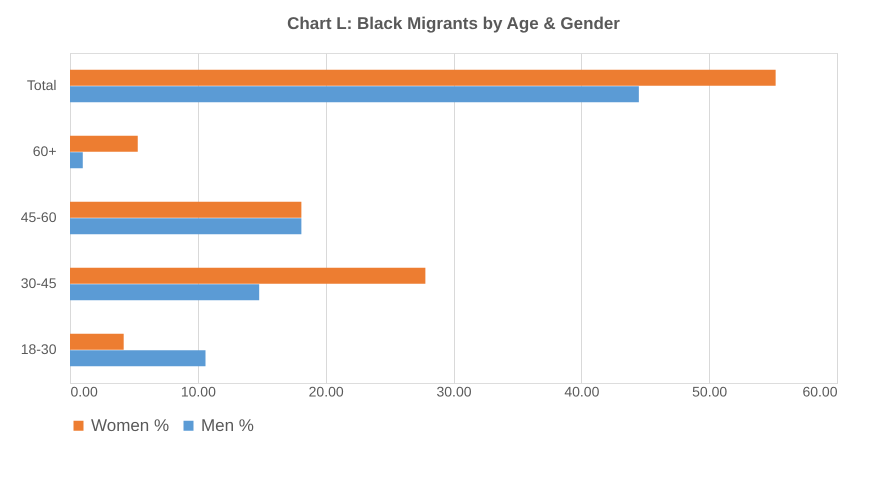 The height and width of the screenshot is (478, 877). Describe the element at coordinates (227, 425) in the screenshot. I see `legend-label: Men %` at that location.